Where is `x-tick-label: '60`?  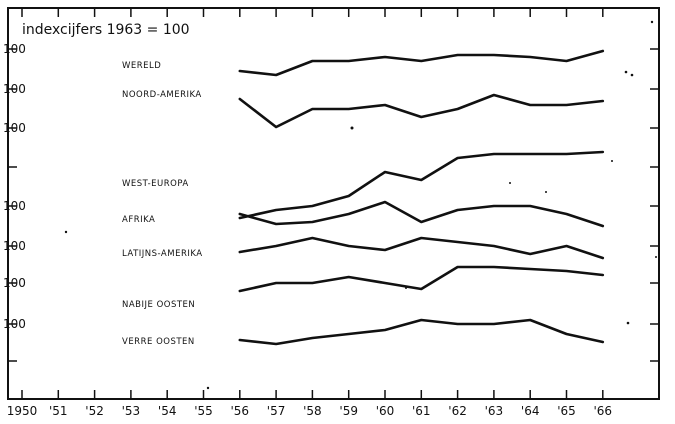 x-tick-label: '60 is located at coordinates (385, 411).